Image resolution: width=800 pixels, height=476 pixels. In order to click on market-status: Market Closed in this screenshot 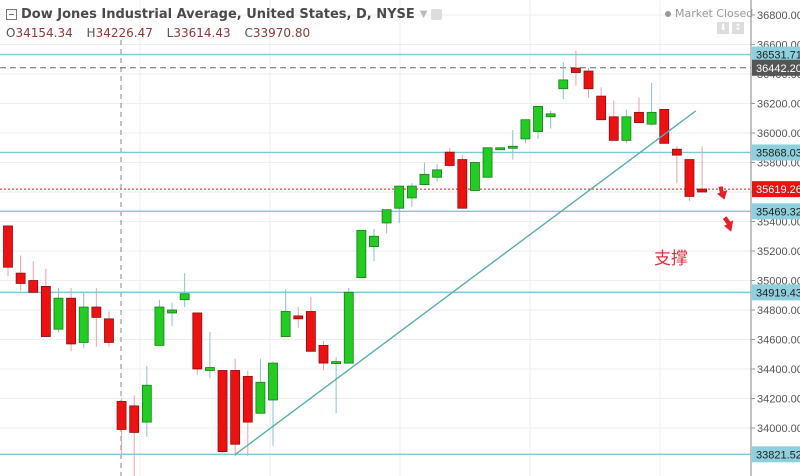, I will do `click(709, 13)`.